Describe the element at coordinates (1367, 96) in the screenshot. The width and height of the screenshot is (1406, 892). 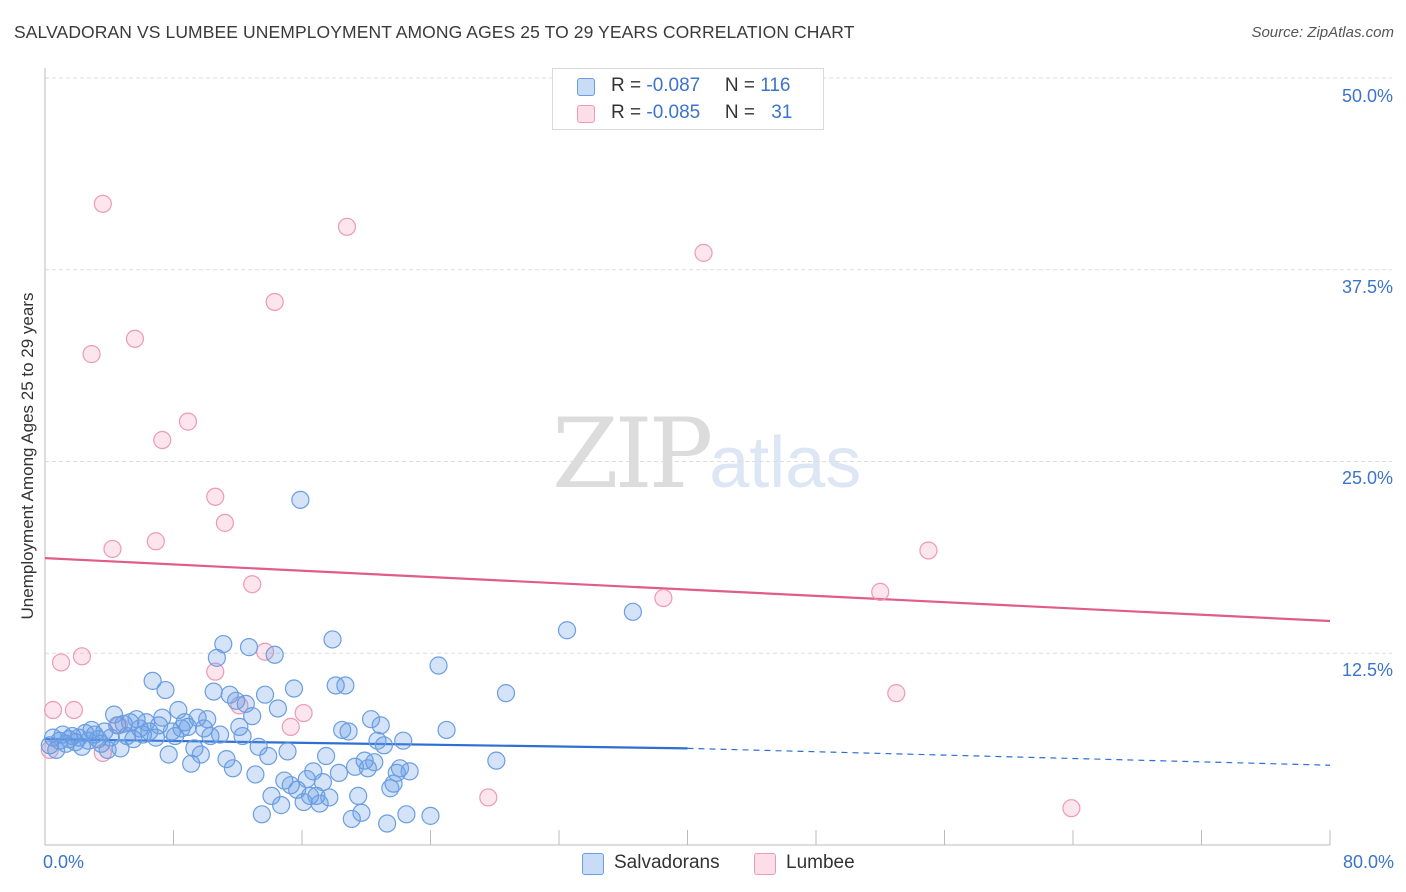
I see `y-tick-label: 50.0%` at that location.